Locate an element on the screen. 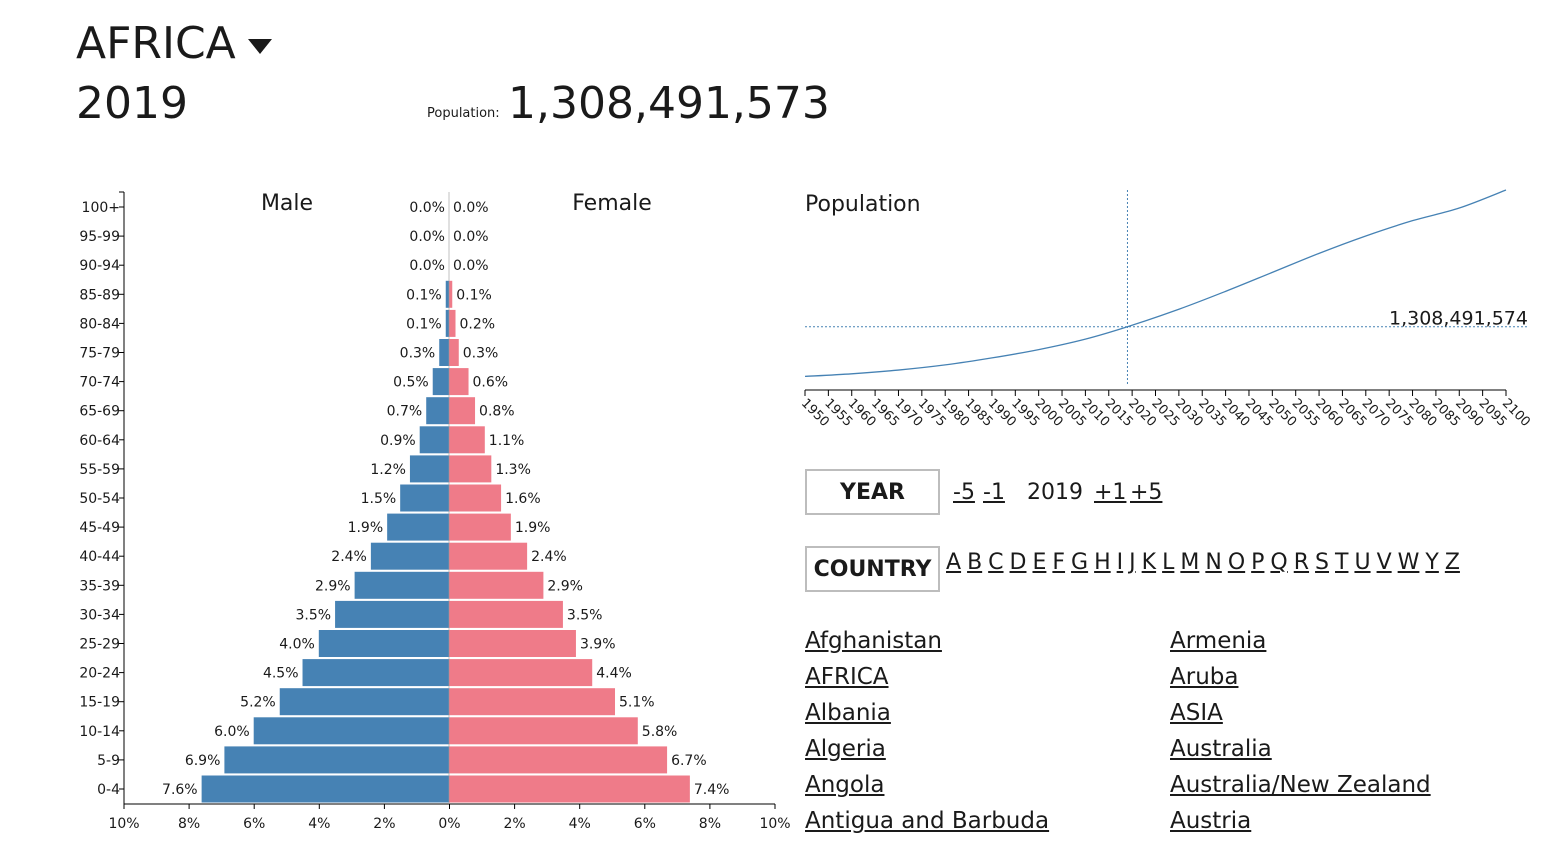  age-group-label: 70-74 is located at coordinates (99, 383).